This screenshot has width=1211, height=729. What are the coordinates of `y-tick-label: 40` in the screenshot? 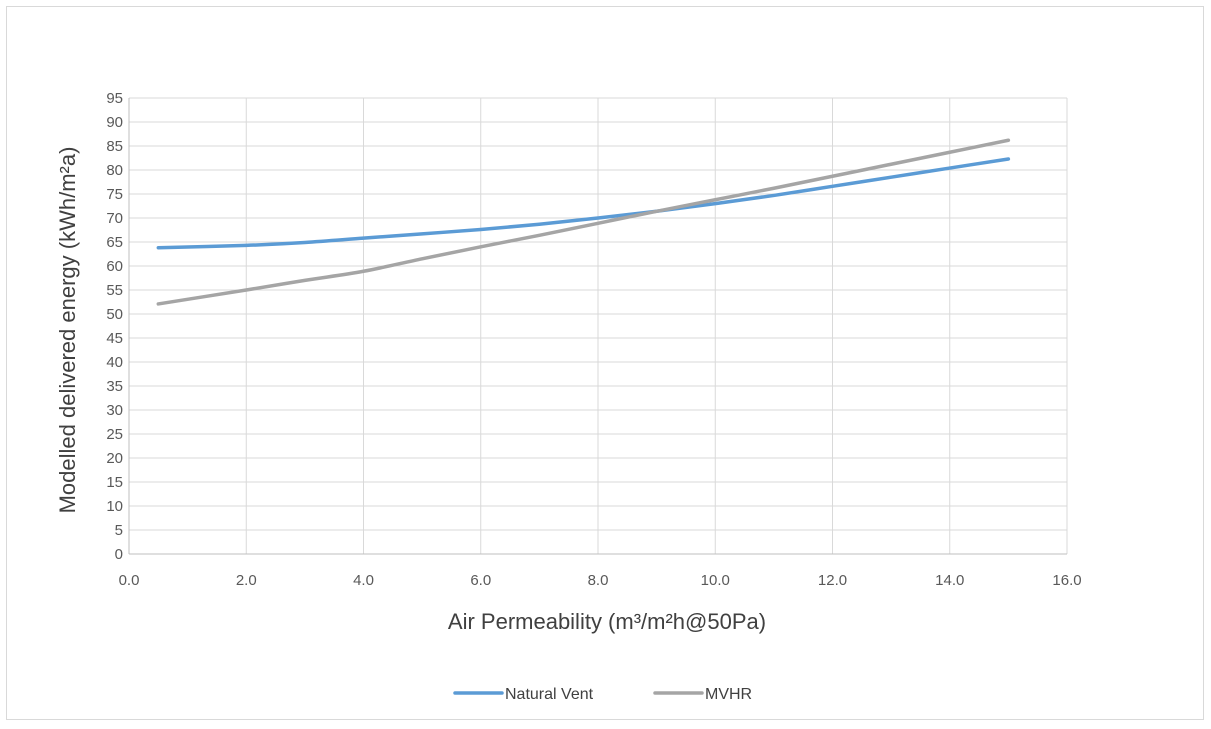 It's located at (114, 362).